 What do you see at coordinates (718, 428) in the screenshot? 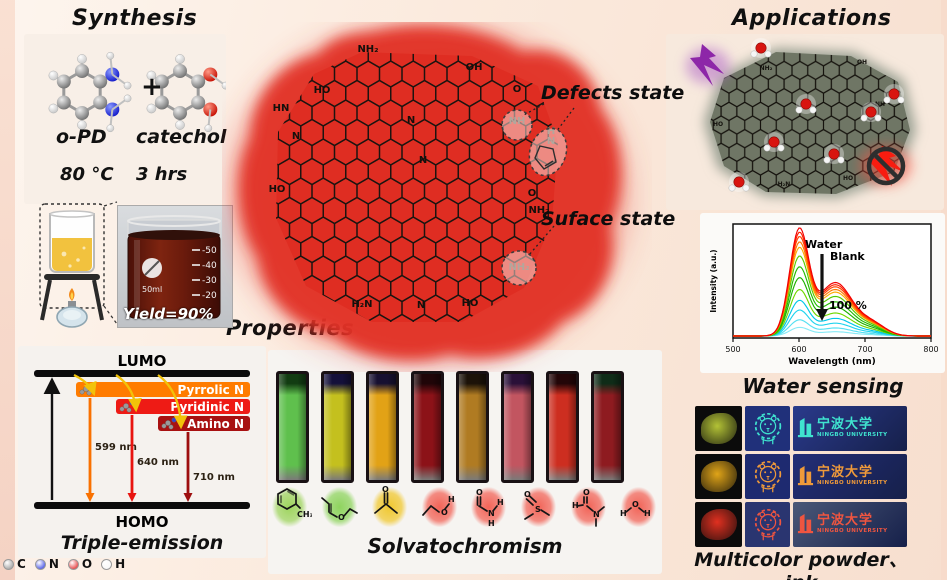
I see `green-powder-photo` at bounding box center [718, 428].